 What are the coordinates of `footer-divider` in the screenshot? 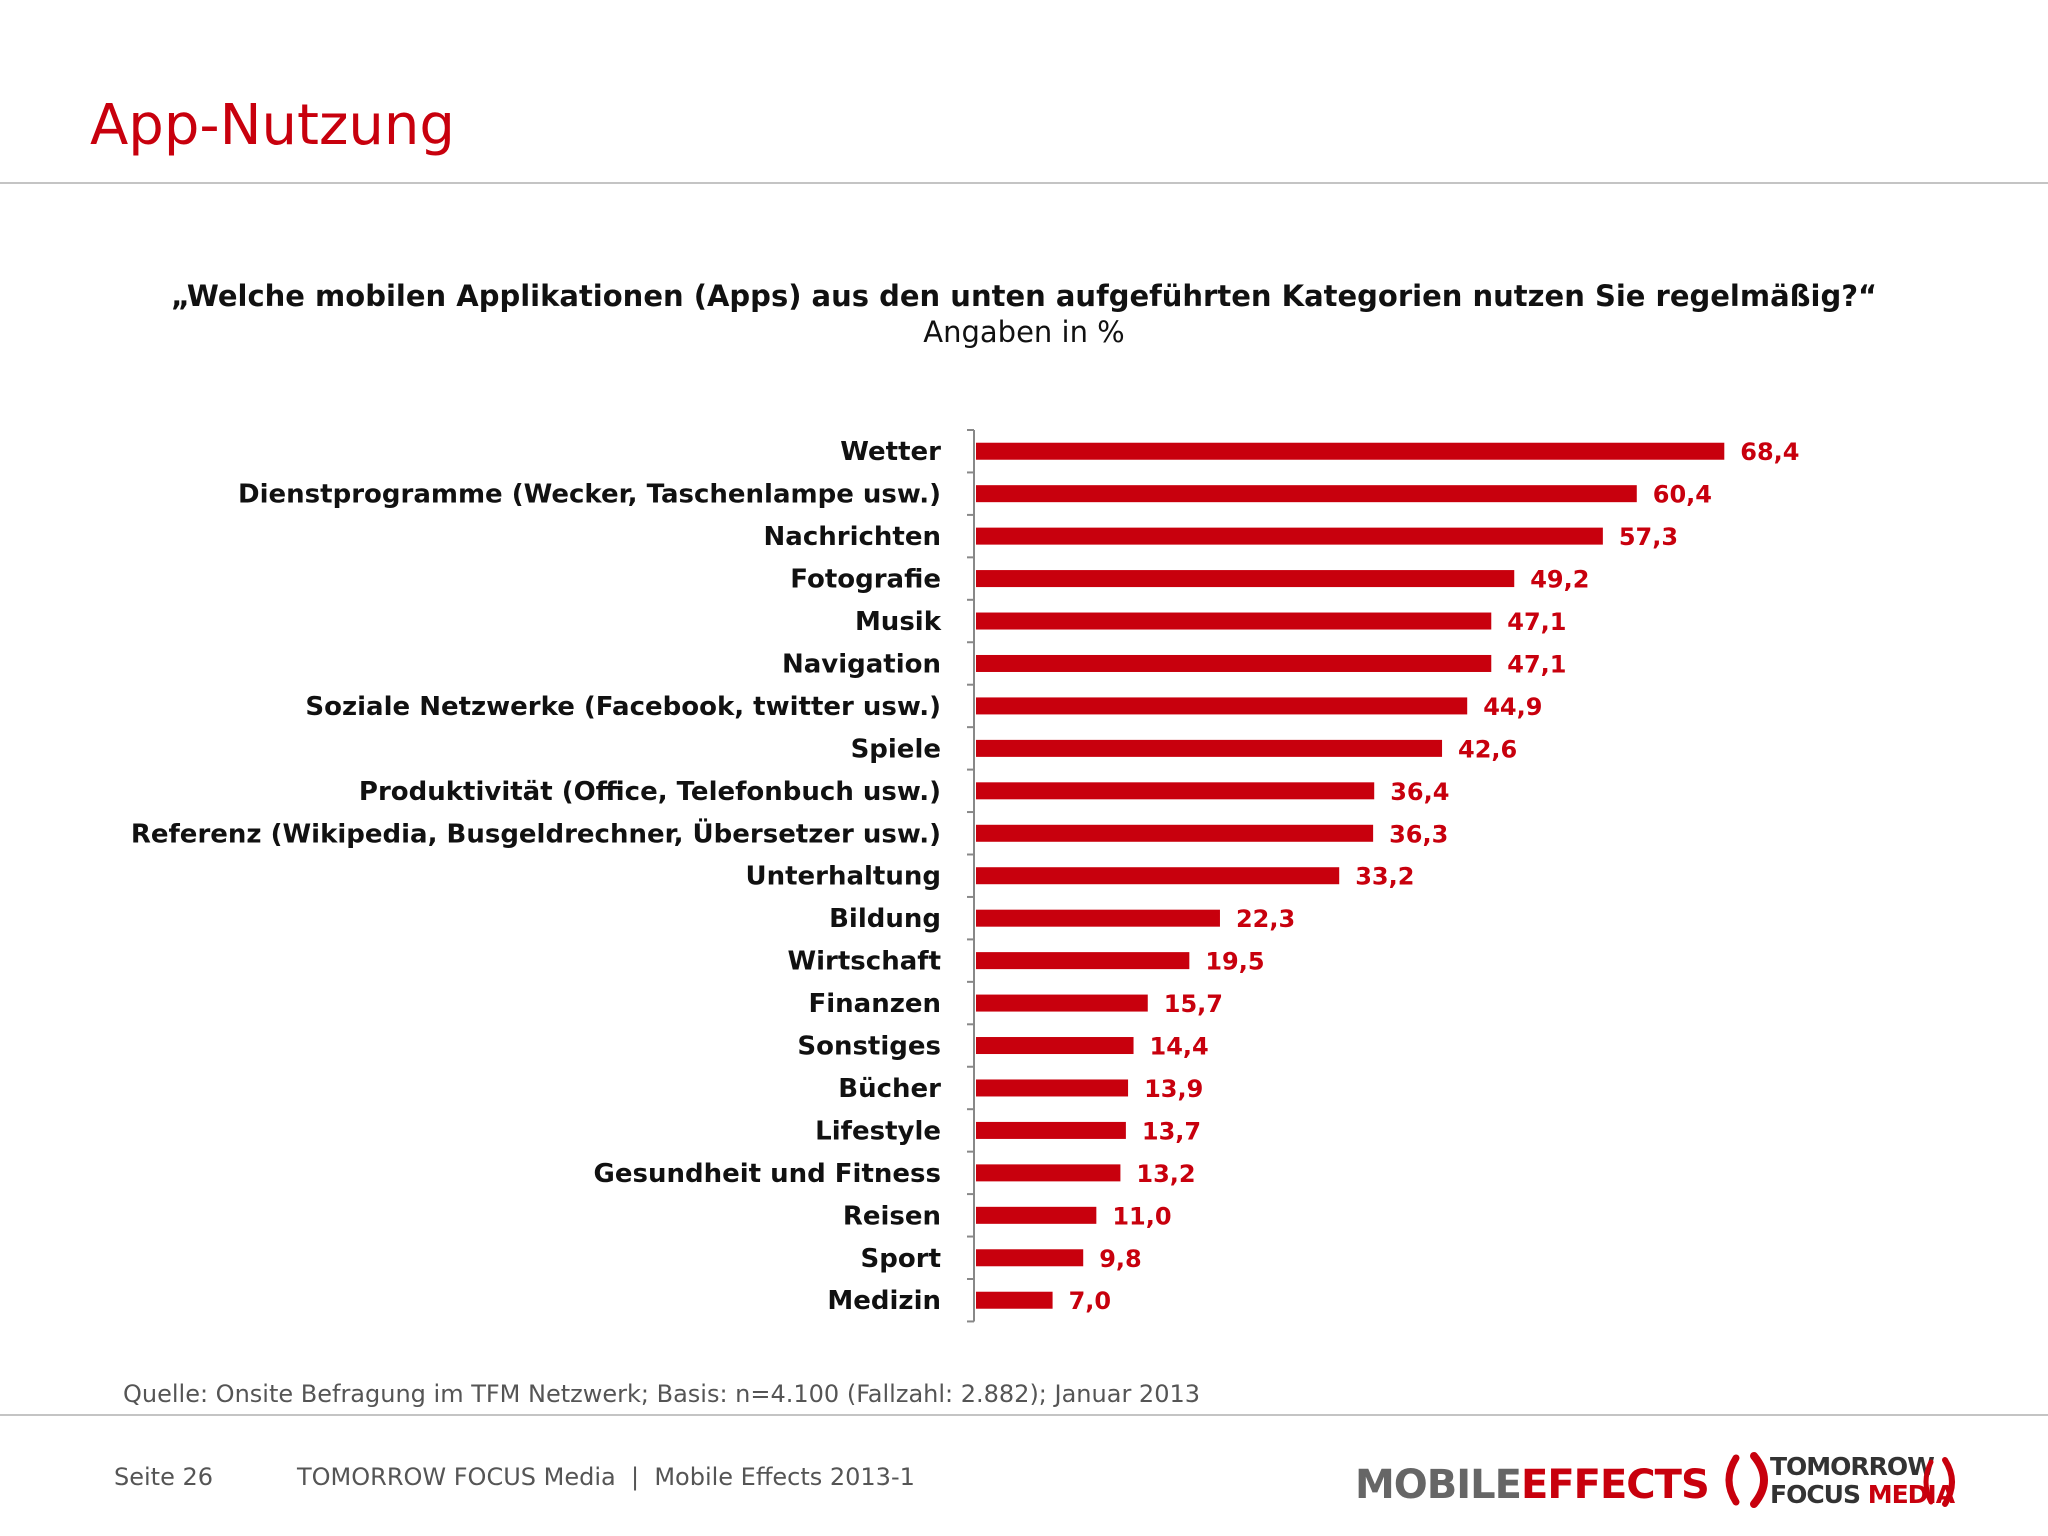 It's located at (1024, 1415).